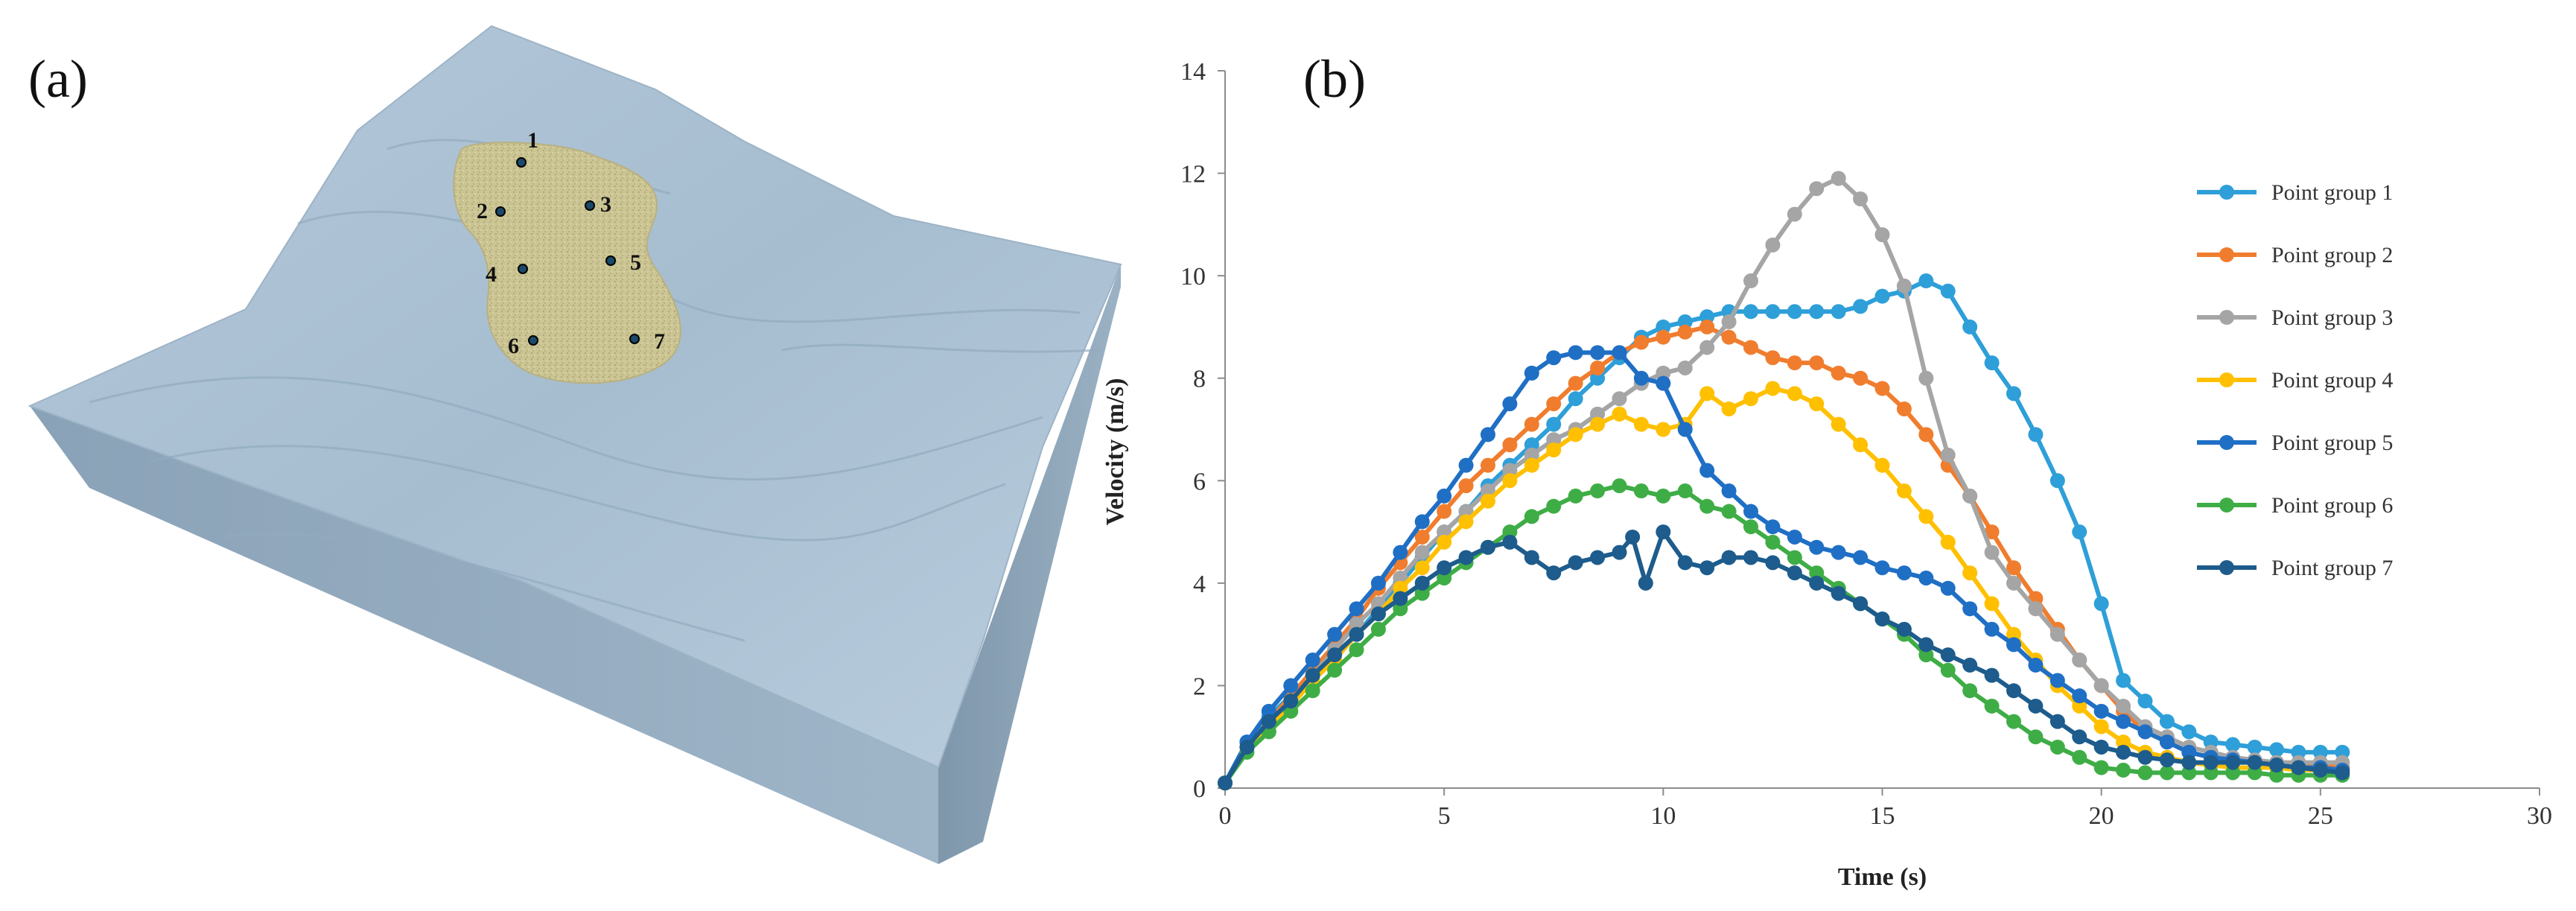 The width and height of the screenshot is (2576, 911). Describe the element at coordinates (2101, 816) in the screenshot. I see `x-tick-label: 20` at that location.